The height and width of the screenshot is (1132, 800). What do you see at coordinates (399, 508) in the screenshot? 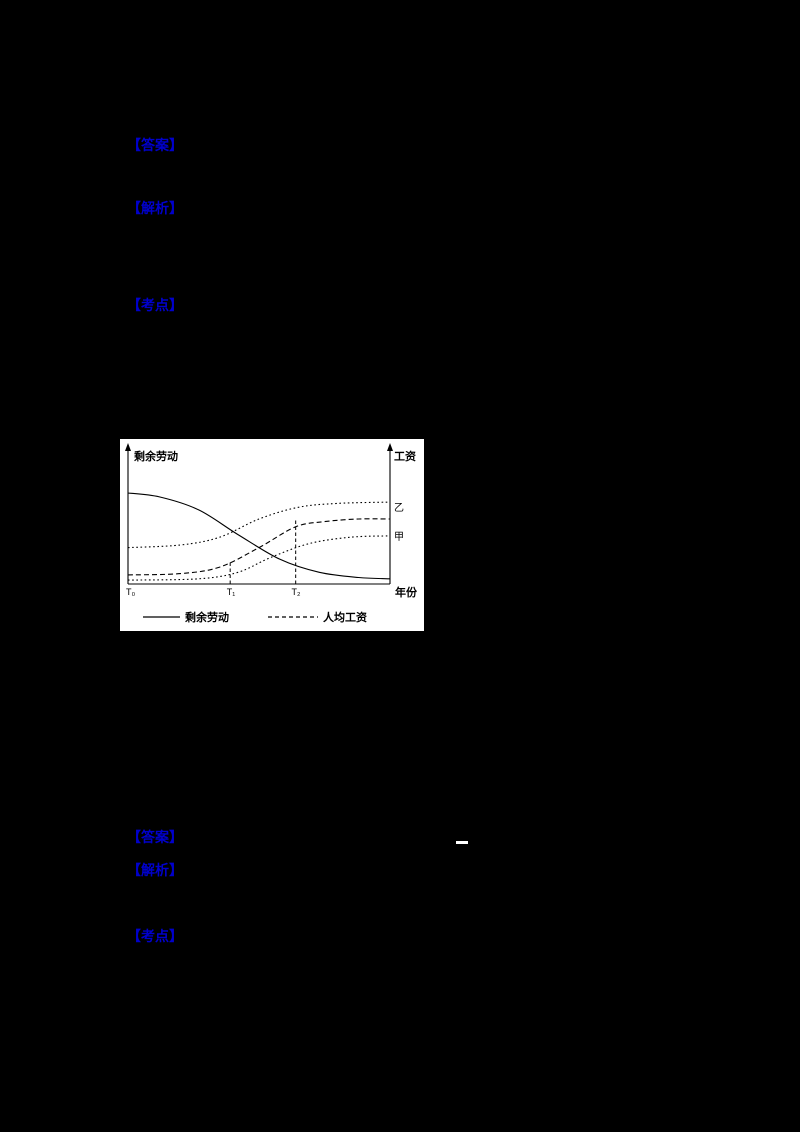
I see `curve-label-yi: 乙` at bounding box center [399, 508].